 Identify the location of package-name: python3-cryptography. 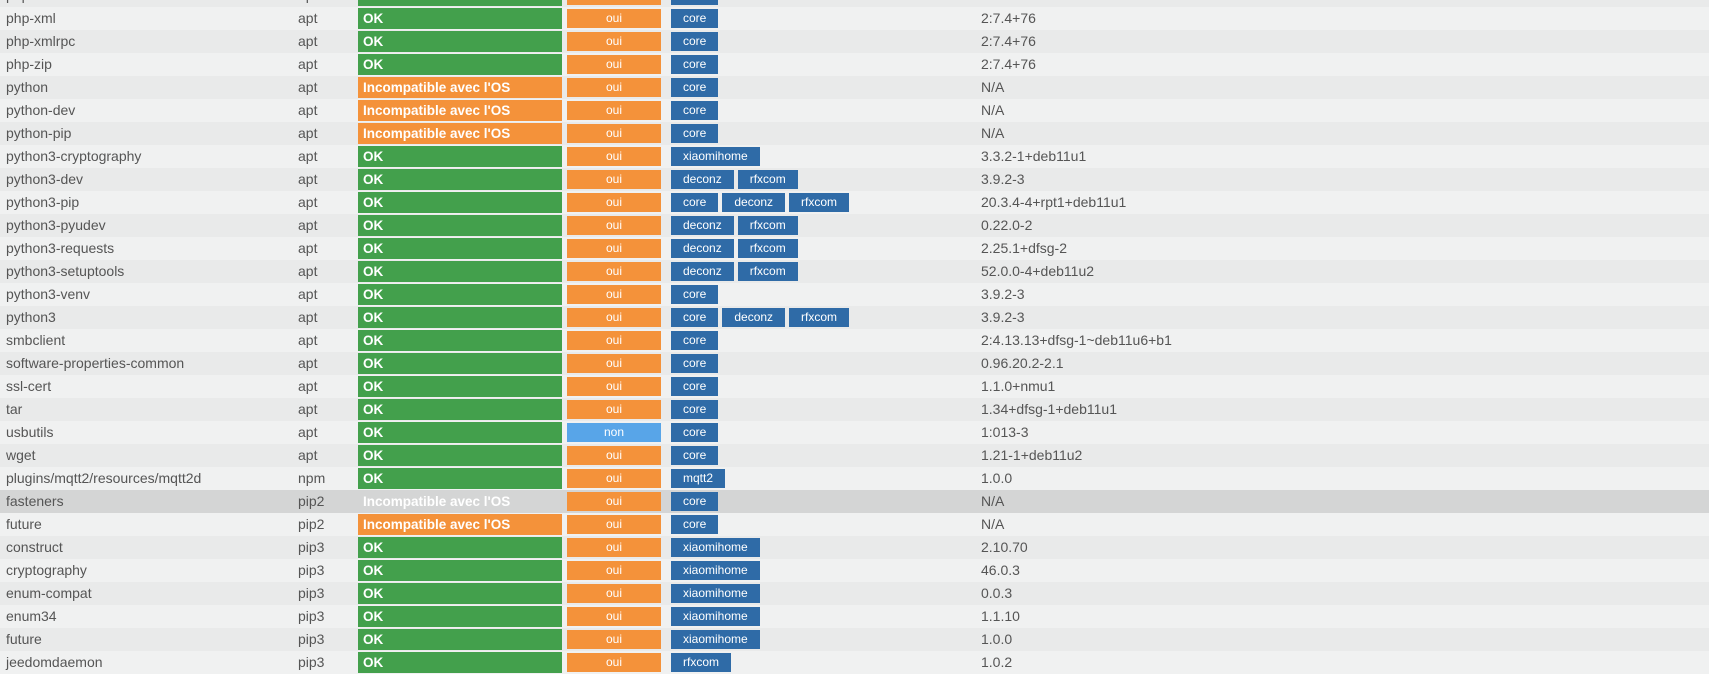
(74, 156).